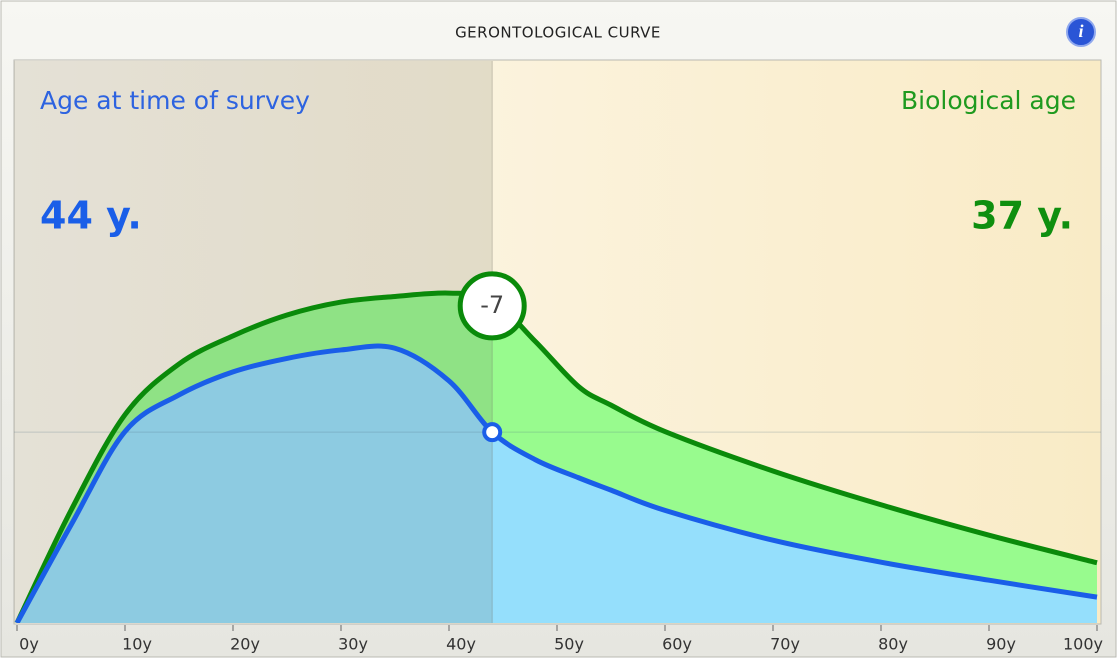  I want to click on biological-label: Biological age, so click(988, 100).